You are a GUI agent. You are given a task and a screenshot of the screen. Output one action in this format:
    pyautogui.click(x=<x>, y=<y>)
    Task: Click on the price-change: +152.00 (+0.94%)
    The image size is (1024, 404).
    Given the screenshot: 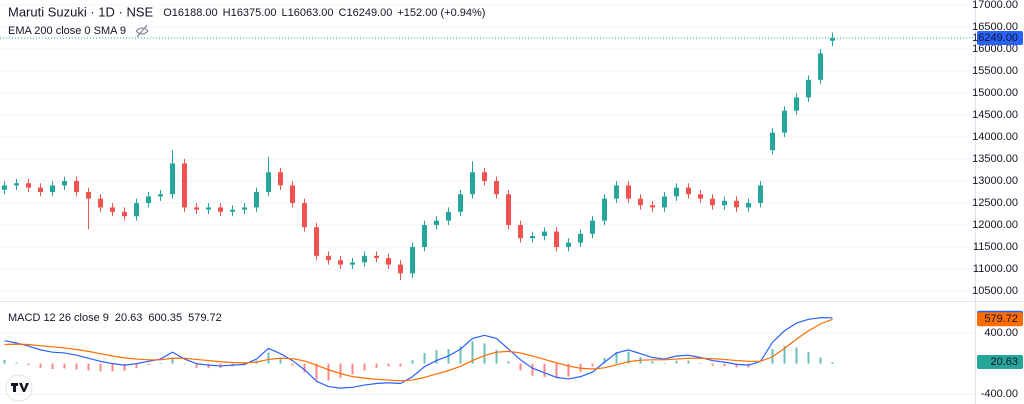 What is the action you would take?
    pyautogui.click(x=441, y=13)
    